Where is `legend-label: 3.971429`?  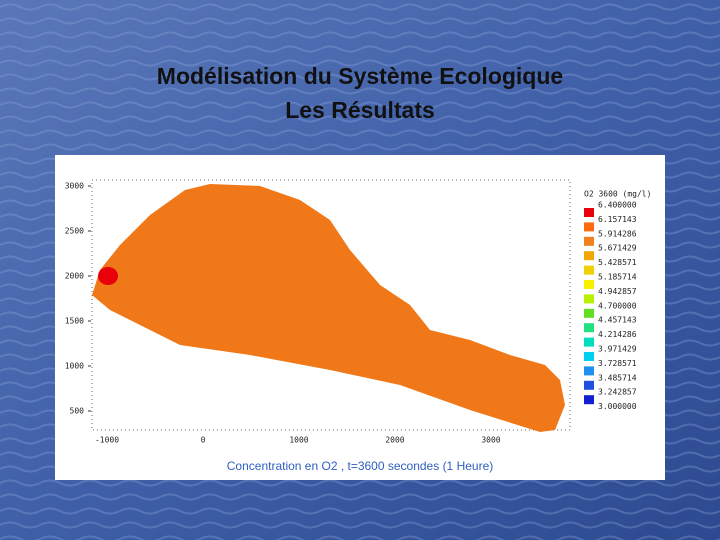 legend-label: 3.971429 is located at coordinates (617, 349).